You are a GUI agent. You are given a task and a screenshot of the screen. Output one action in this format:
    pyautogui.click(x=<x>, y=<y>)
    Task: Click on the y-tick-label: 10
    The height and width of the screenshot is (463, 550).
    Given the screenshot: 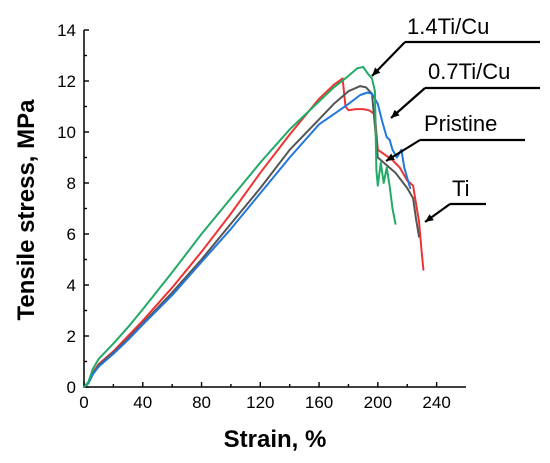 What is the action you would take?
    pyautogui.click(x=66, y=132)
    